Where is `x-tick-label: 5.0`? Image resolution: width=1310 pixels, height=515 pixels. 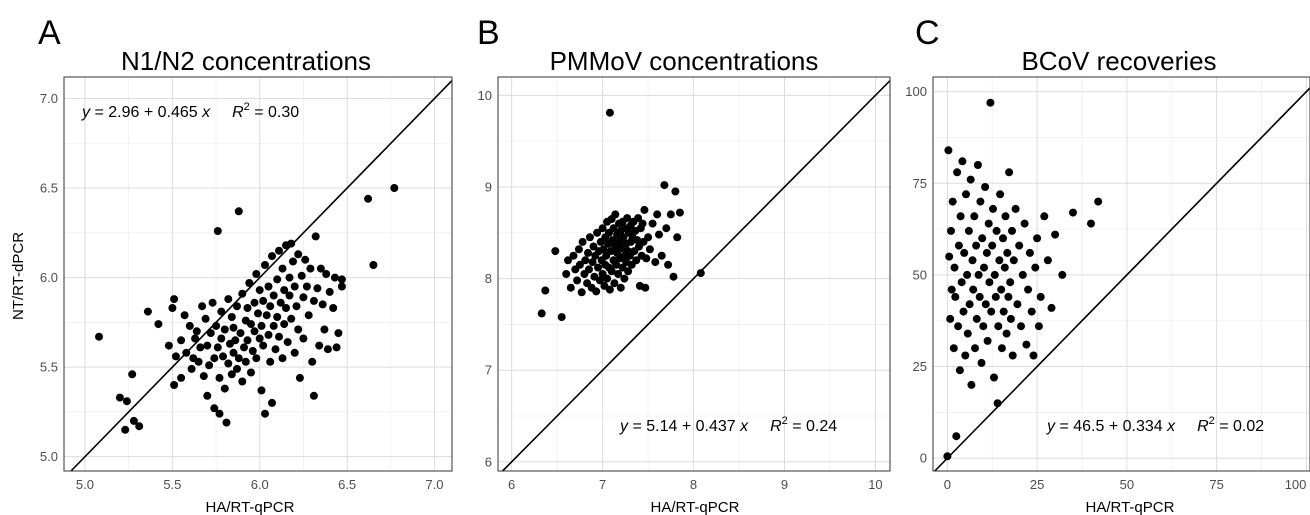 x-tick-label: 5.0 is located at coordinates (85, 484).